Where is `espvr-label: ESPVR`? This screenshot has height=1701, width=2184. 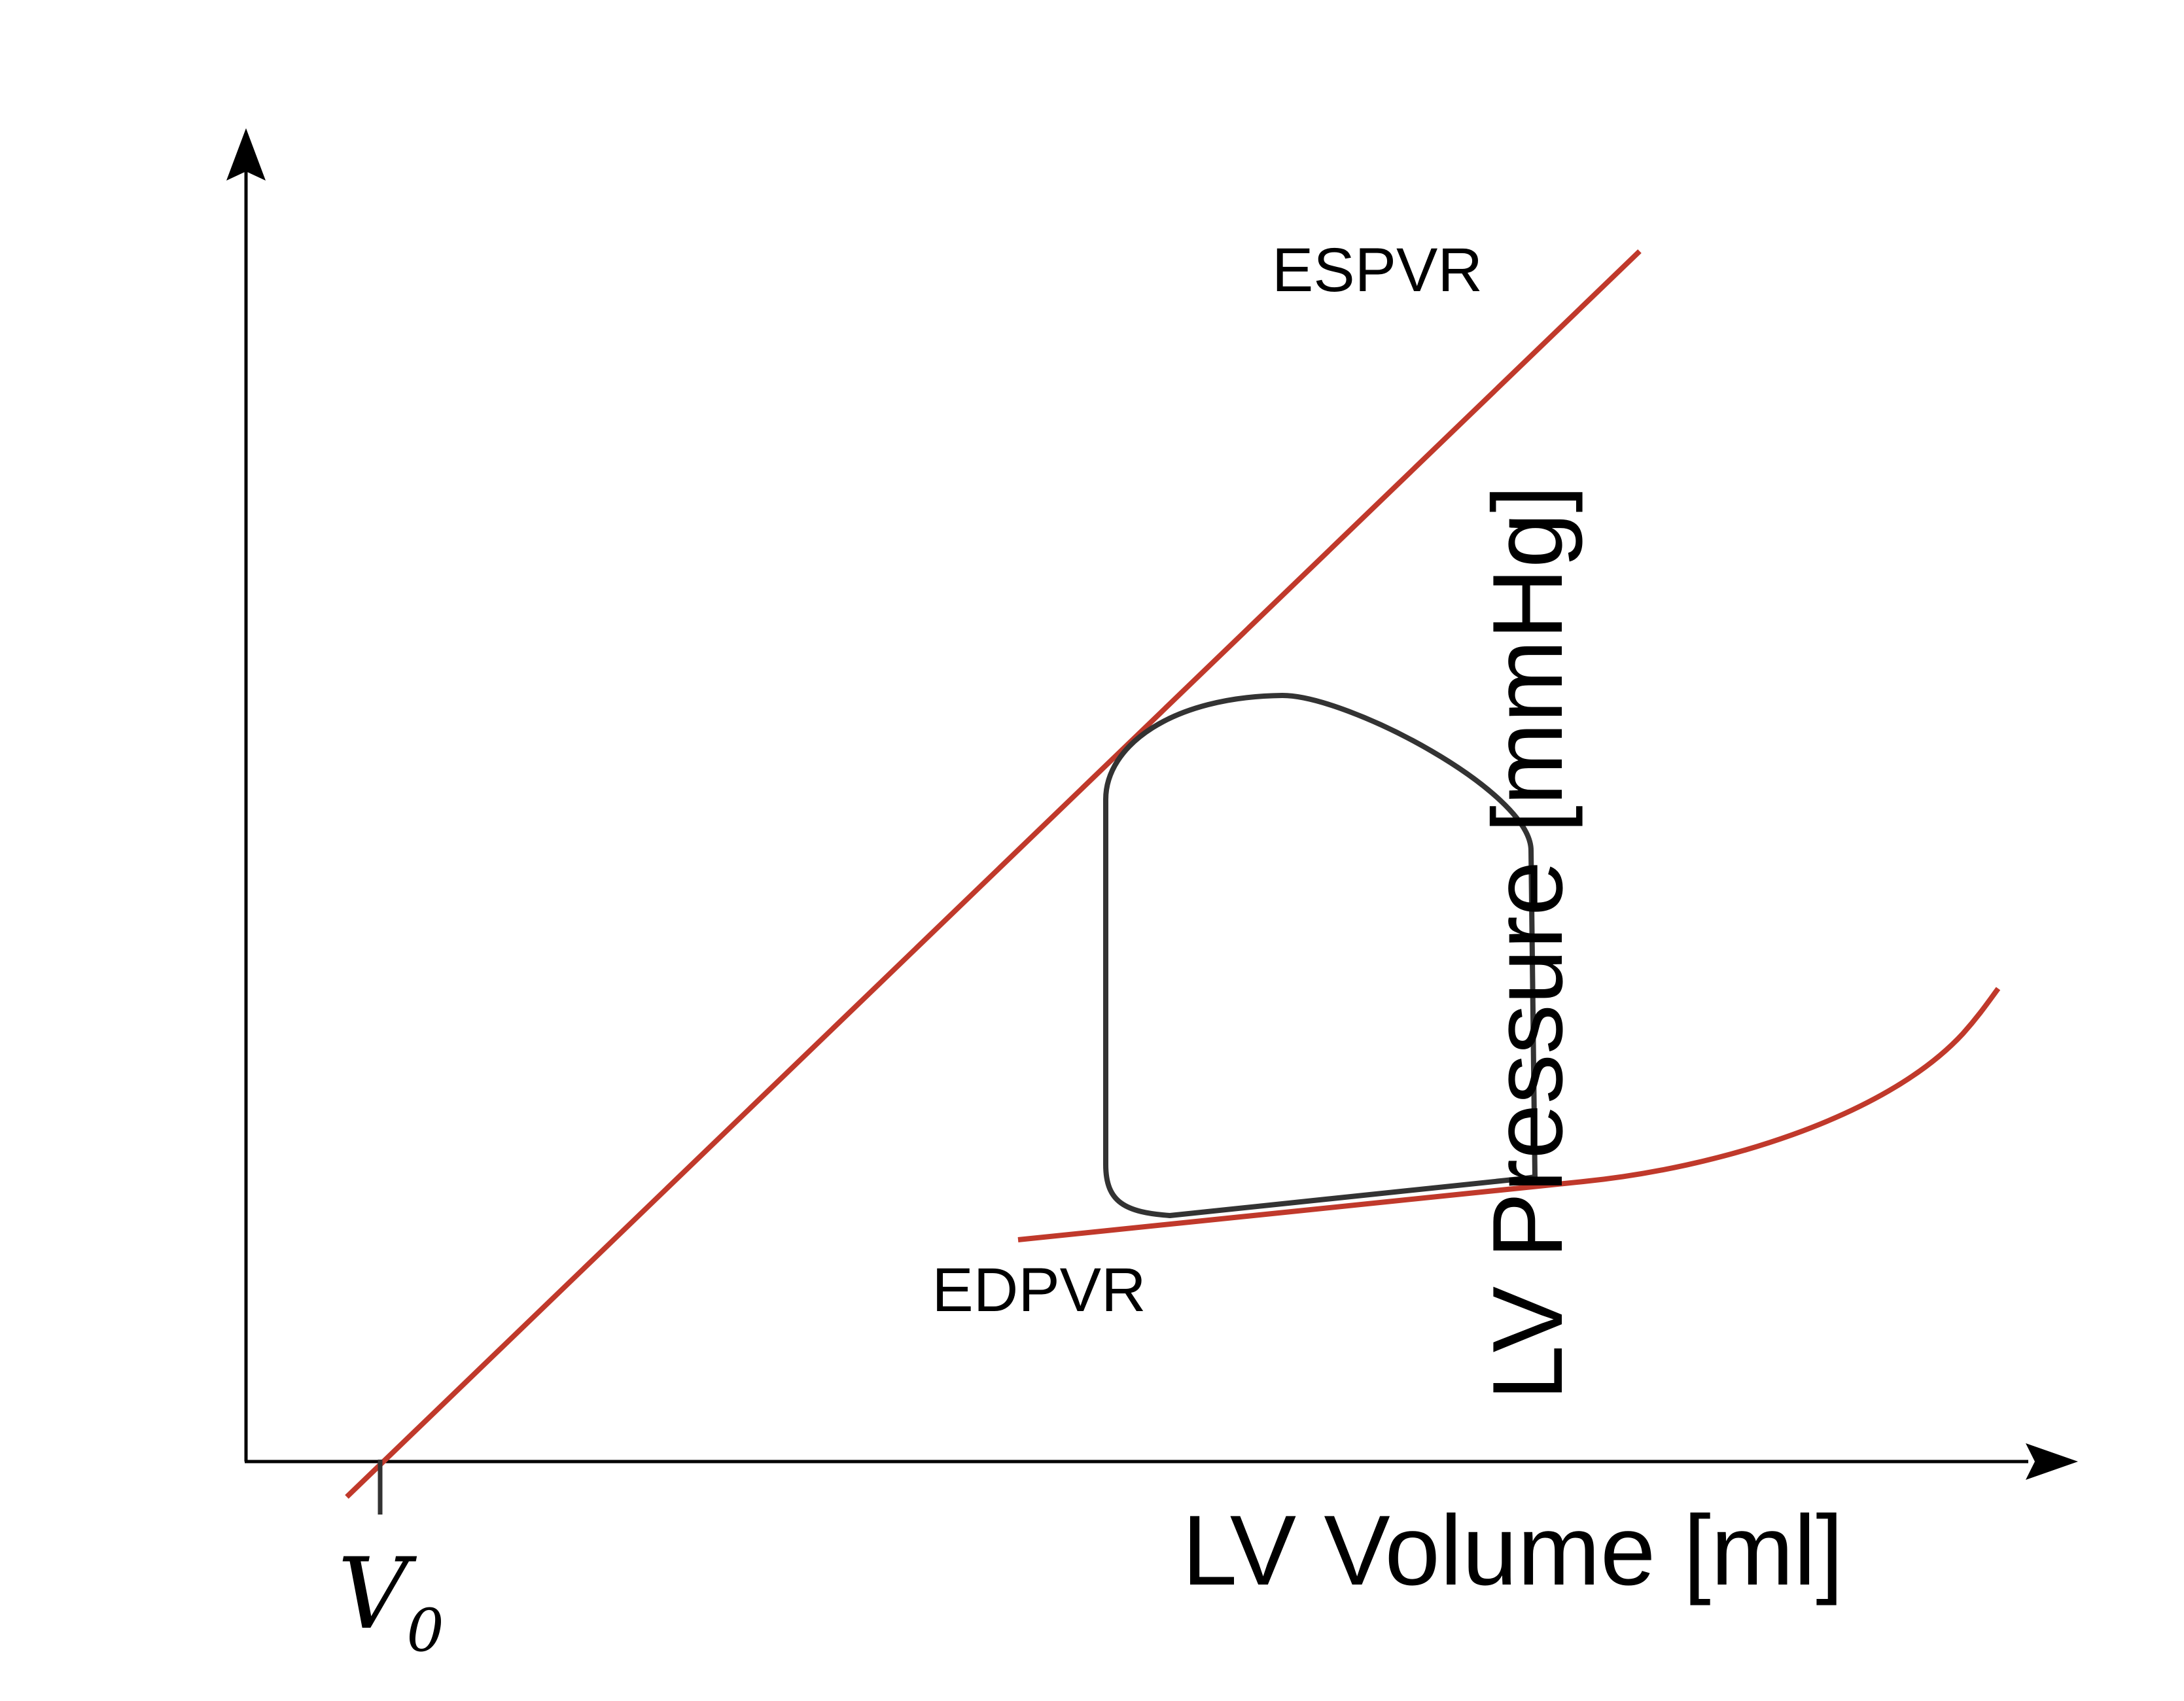
espvr-label: ESPVR is located at coordinates (1377, 270).